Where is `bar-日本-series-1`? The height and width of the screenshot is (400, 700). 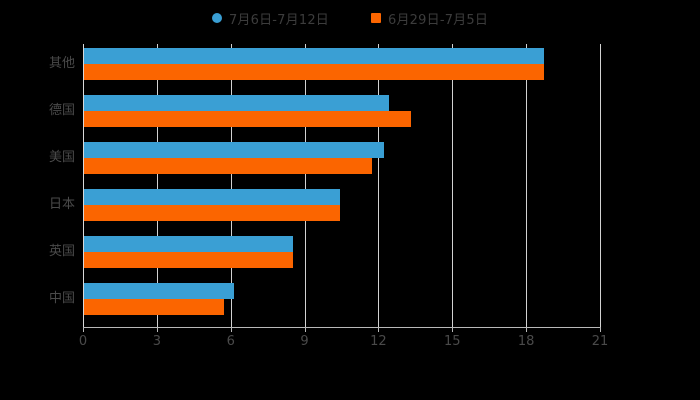
bar-日本-series-1 is located at coordinates (212, 197).